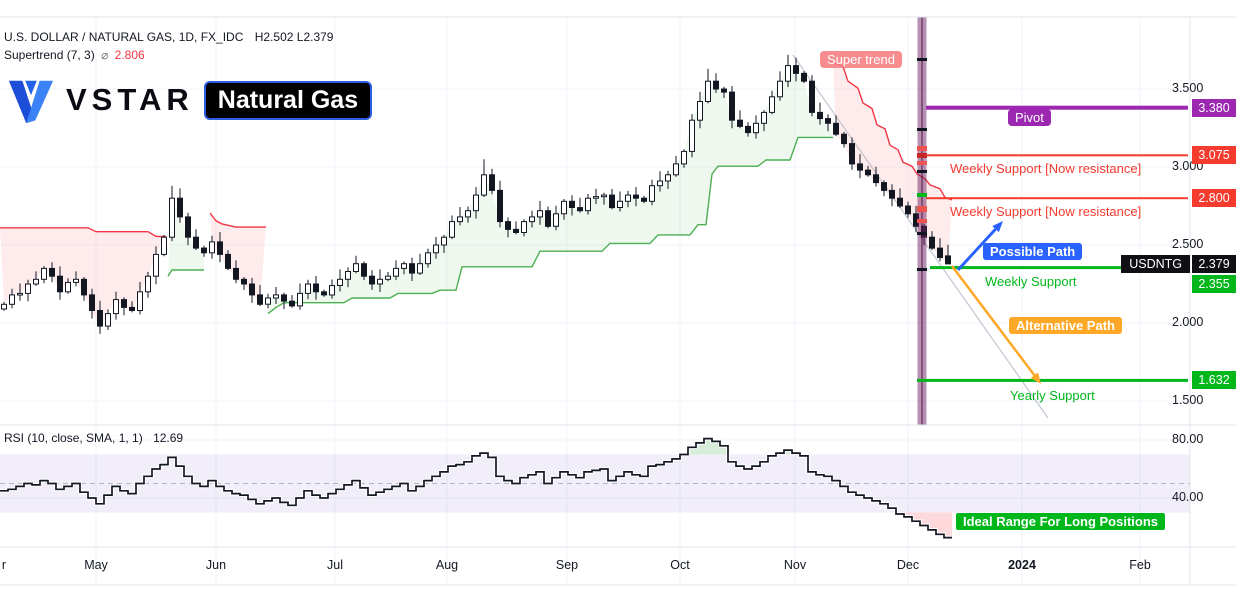  What do you see at coordinates (1033, 251) in the screenshot?
I see `possible-path-label: Possible Path` at bounding box center [1033, 251].